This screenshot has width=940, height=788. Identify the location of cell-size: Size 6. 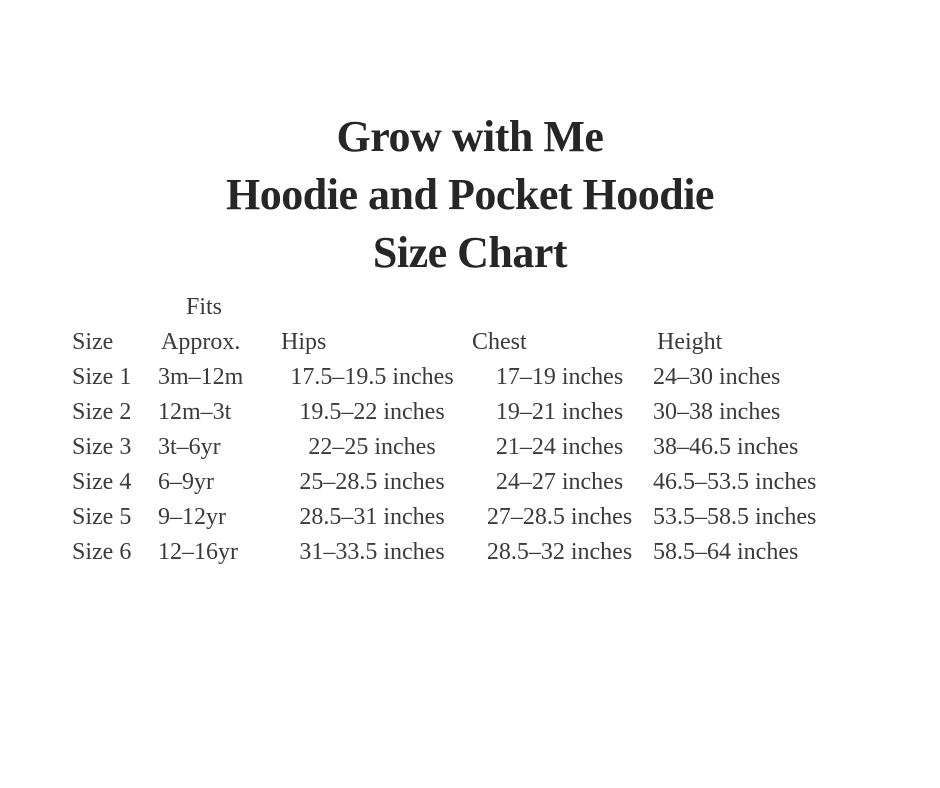
(102, 552).